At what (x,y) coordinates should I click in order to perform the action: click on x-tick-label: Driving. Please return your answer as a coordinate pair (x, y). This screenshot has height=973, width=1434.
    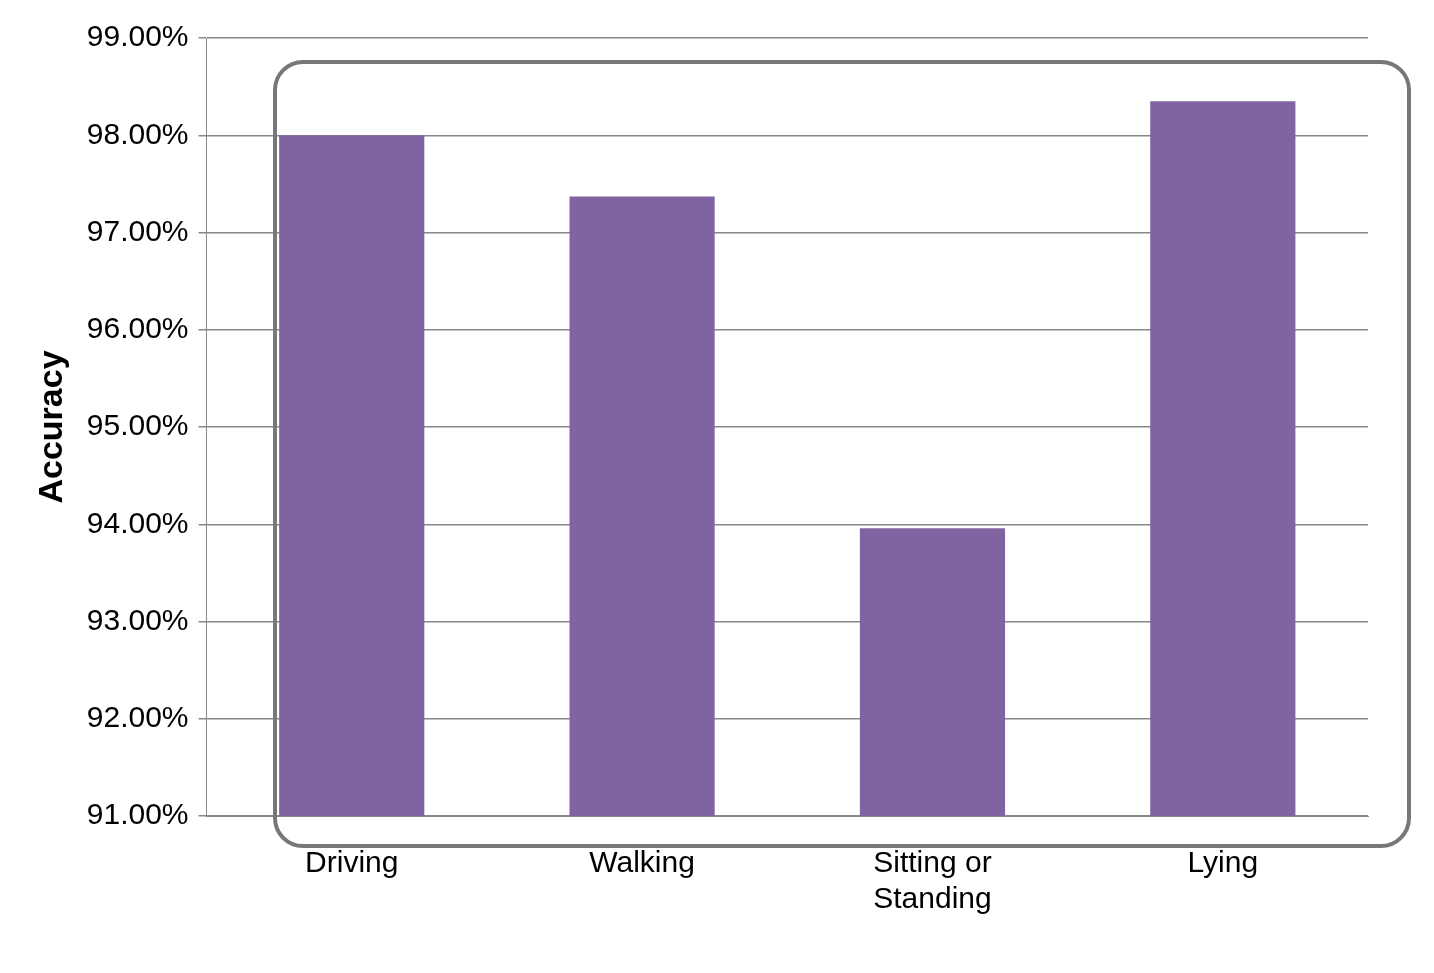
    Looking at the image, I should click on (352, 862).